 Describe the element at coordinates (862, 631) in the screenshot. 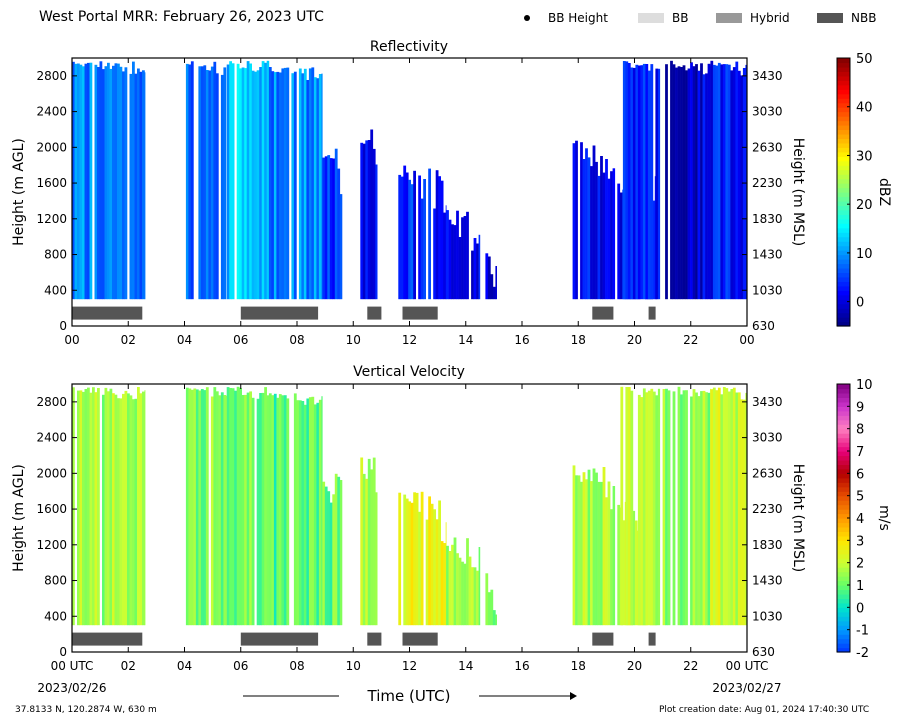

I see `colorbar-tick-label: -1` at that location.